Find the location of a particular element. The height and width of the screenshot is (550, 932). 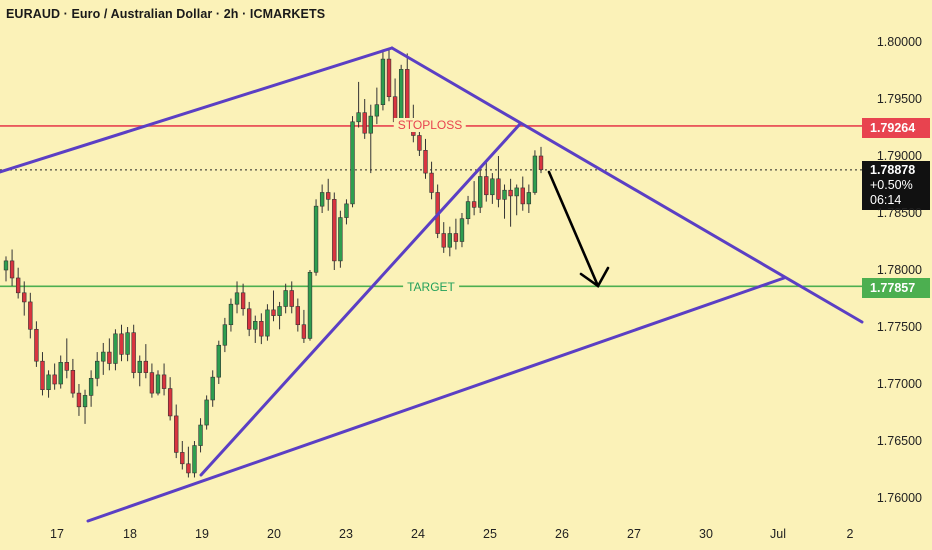

x-tick: 17 is located at coordinates (57, 534).